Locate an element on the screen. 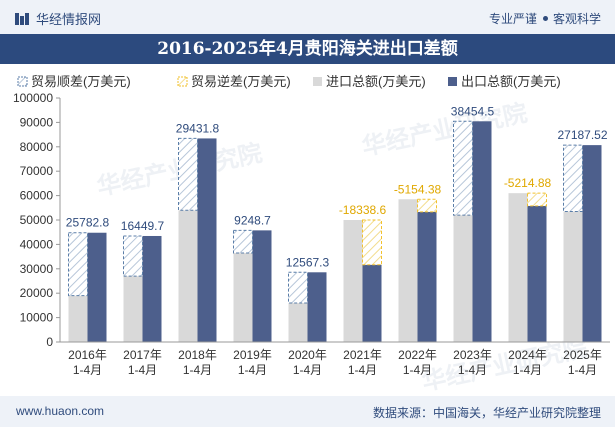 The image size is (615, 427). data-label: -5154.38 is located at coordinates (418, 189).